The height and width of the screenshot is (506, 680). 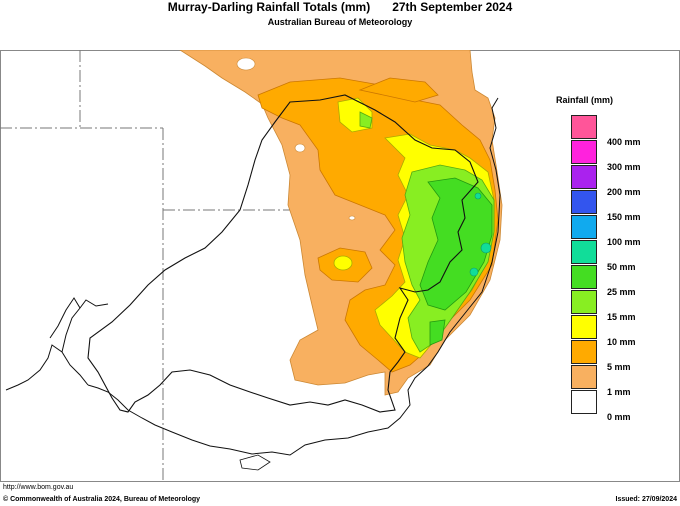 I want to click on legend-label: 400 mm, so click(x=624, y=142).